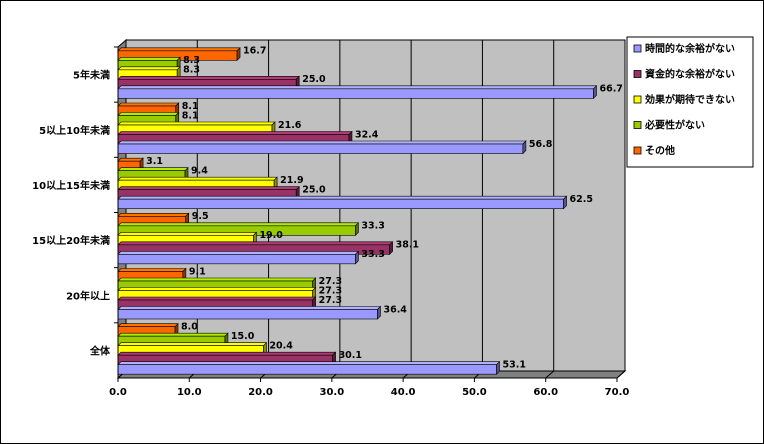 The width and height of the screenshot is (764, 444). Describe the element at coordinates (690, 48) in the screenshot. I see `legend-label: 時間的な余裕がない` at that location.